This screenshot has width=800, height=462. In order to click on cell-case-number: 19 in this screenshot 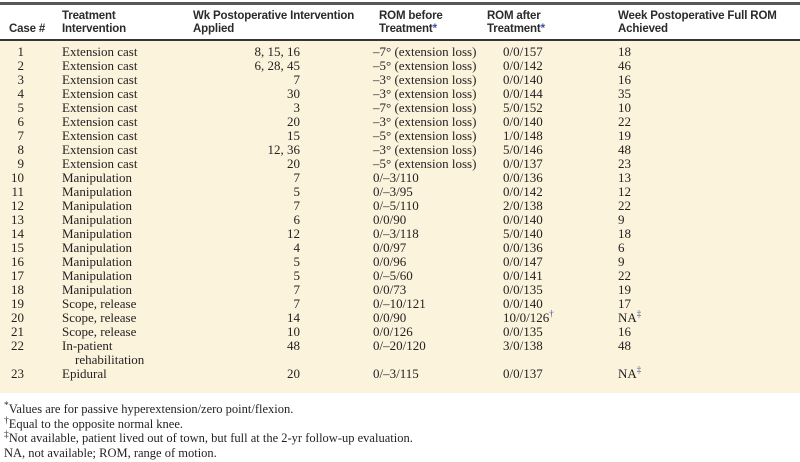, I will do `click(29, 304)`.